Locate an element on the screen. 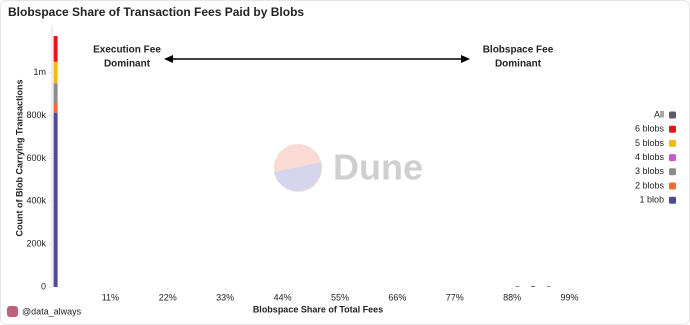  footer: @data_always is located at coordinates (52, 311).